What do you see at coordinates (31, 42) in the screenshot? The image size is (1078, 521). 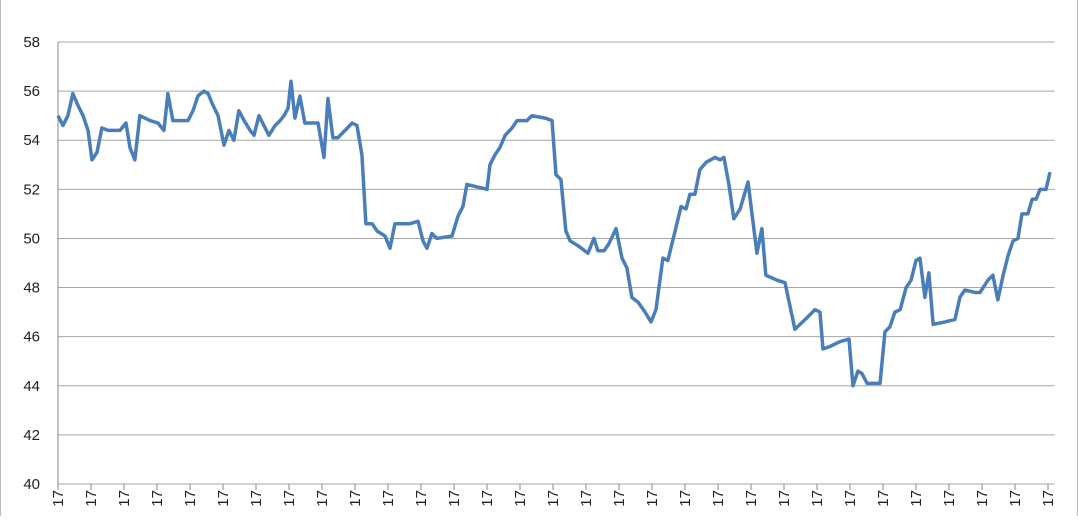 I see `y-tick-label: 58` at bounding box center [31, 42].